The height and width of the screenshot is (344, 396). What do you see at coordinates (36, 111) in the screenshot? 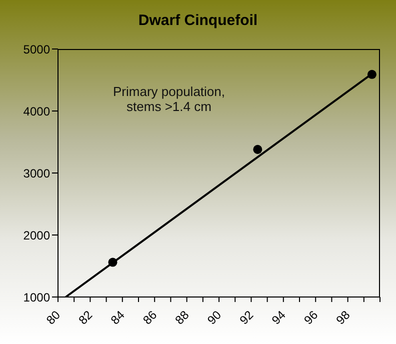
I see `y-tick-label: 4000` at bounding box center [36, 111].